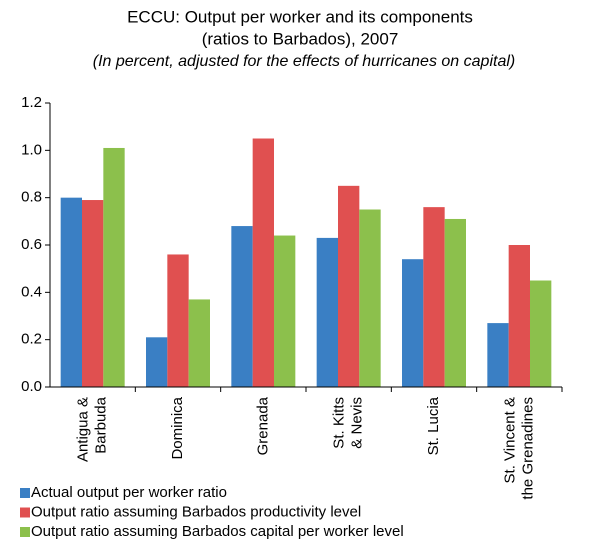  What do you see at coordinates (31, 102) in the screenshot?
I see `y-tick-label: 1.2` at bounding box center [31, 102].